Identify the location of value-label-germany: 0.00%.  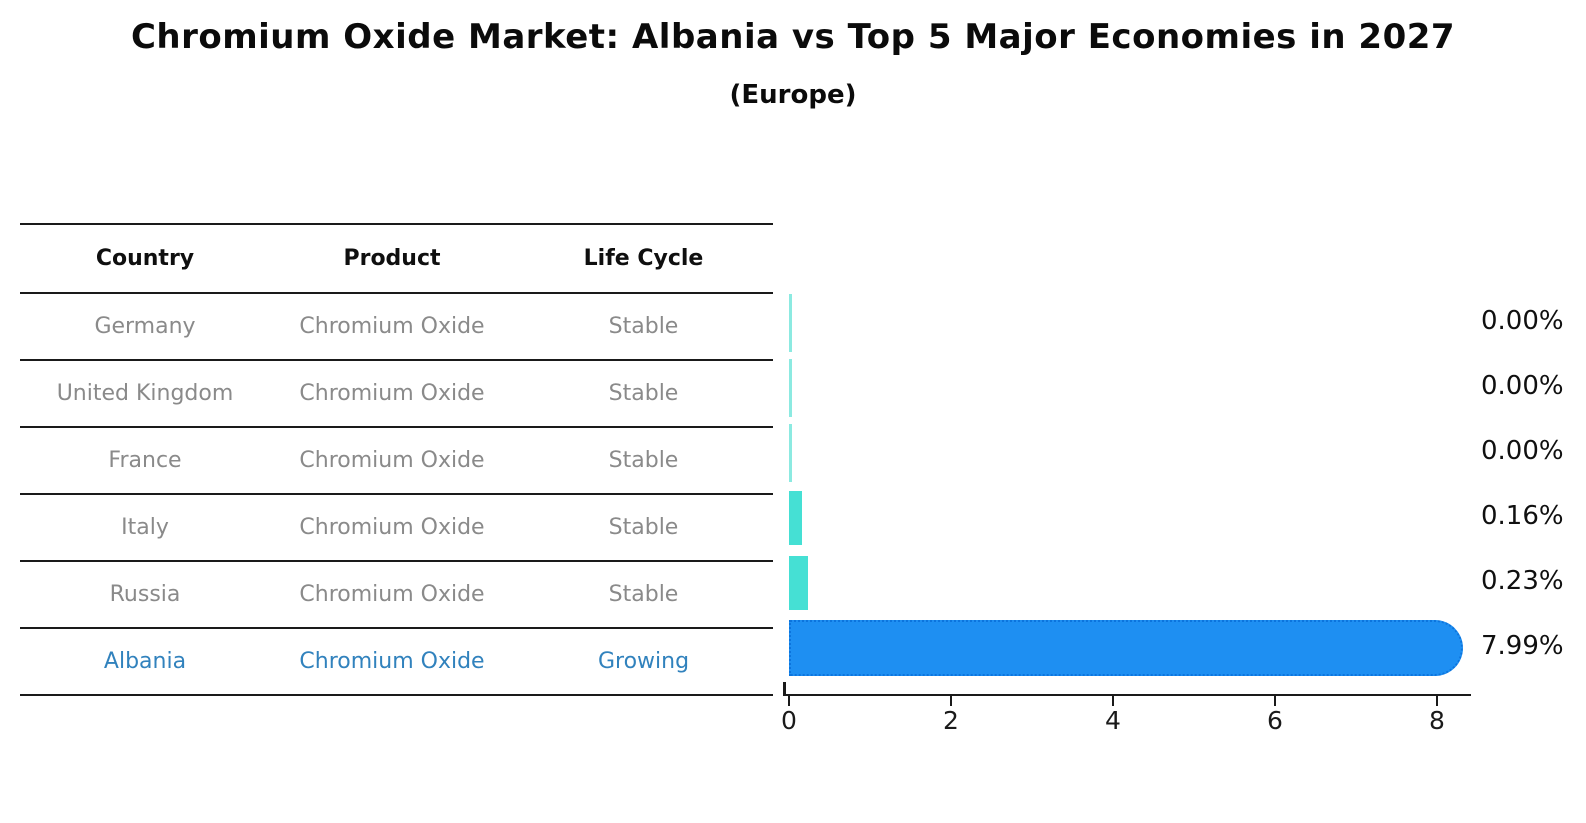
(1522, 320).